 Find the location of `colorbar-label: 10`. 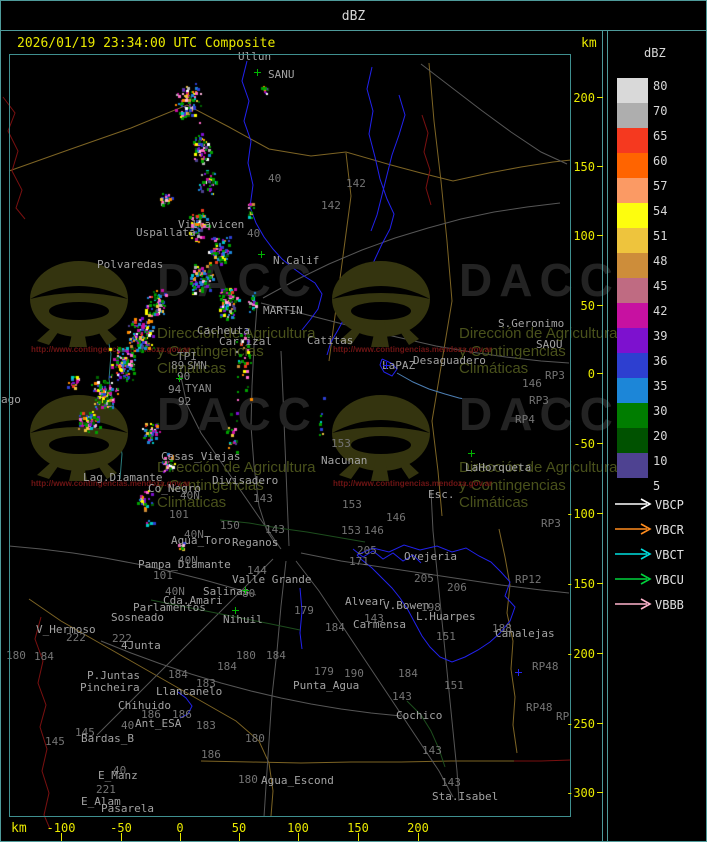

colorbar-label: 10 is located at coordinates (660, 461).